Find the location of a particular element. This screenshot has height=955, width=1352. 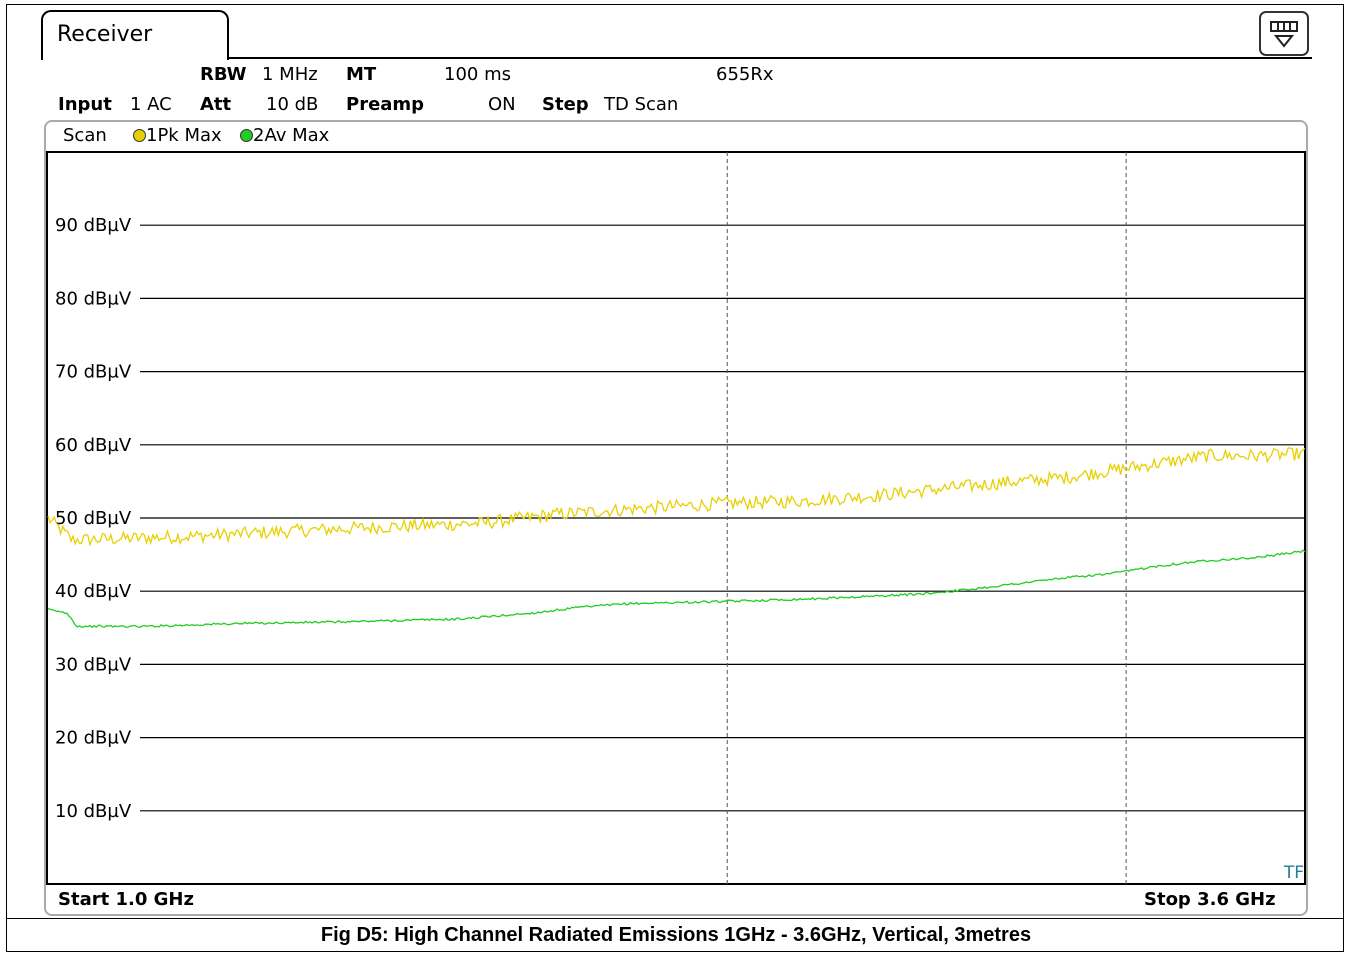

step-value: TD Scan is located at coordinates (641, 104).